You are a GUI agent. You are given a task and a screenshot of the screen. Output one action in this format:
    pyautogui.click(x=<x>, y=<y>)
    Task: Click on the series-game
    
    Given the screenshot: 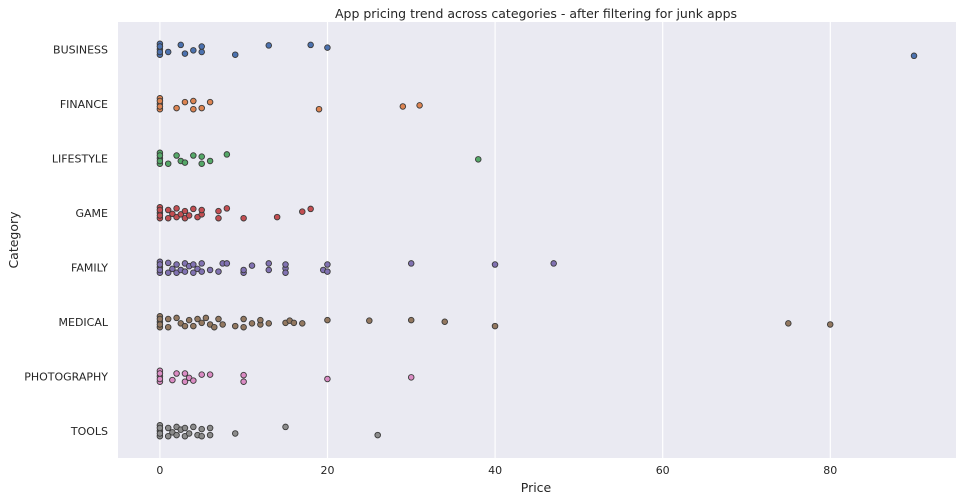 What is the action you would take?
    pyautogui.click(x=235, y=213)
    